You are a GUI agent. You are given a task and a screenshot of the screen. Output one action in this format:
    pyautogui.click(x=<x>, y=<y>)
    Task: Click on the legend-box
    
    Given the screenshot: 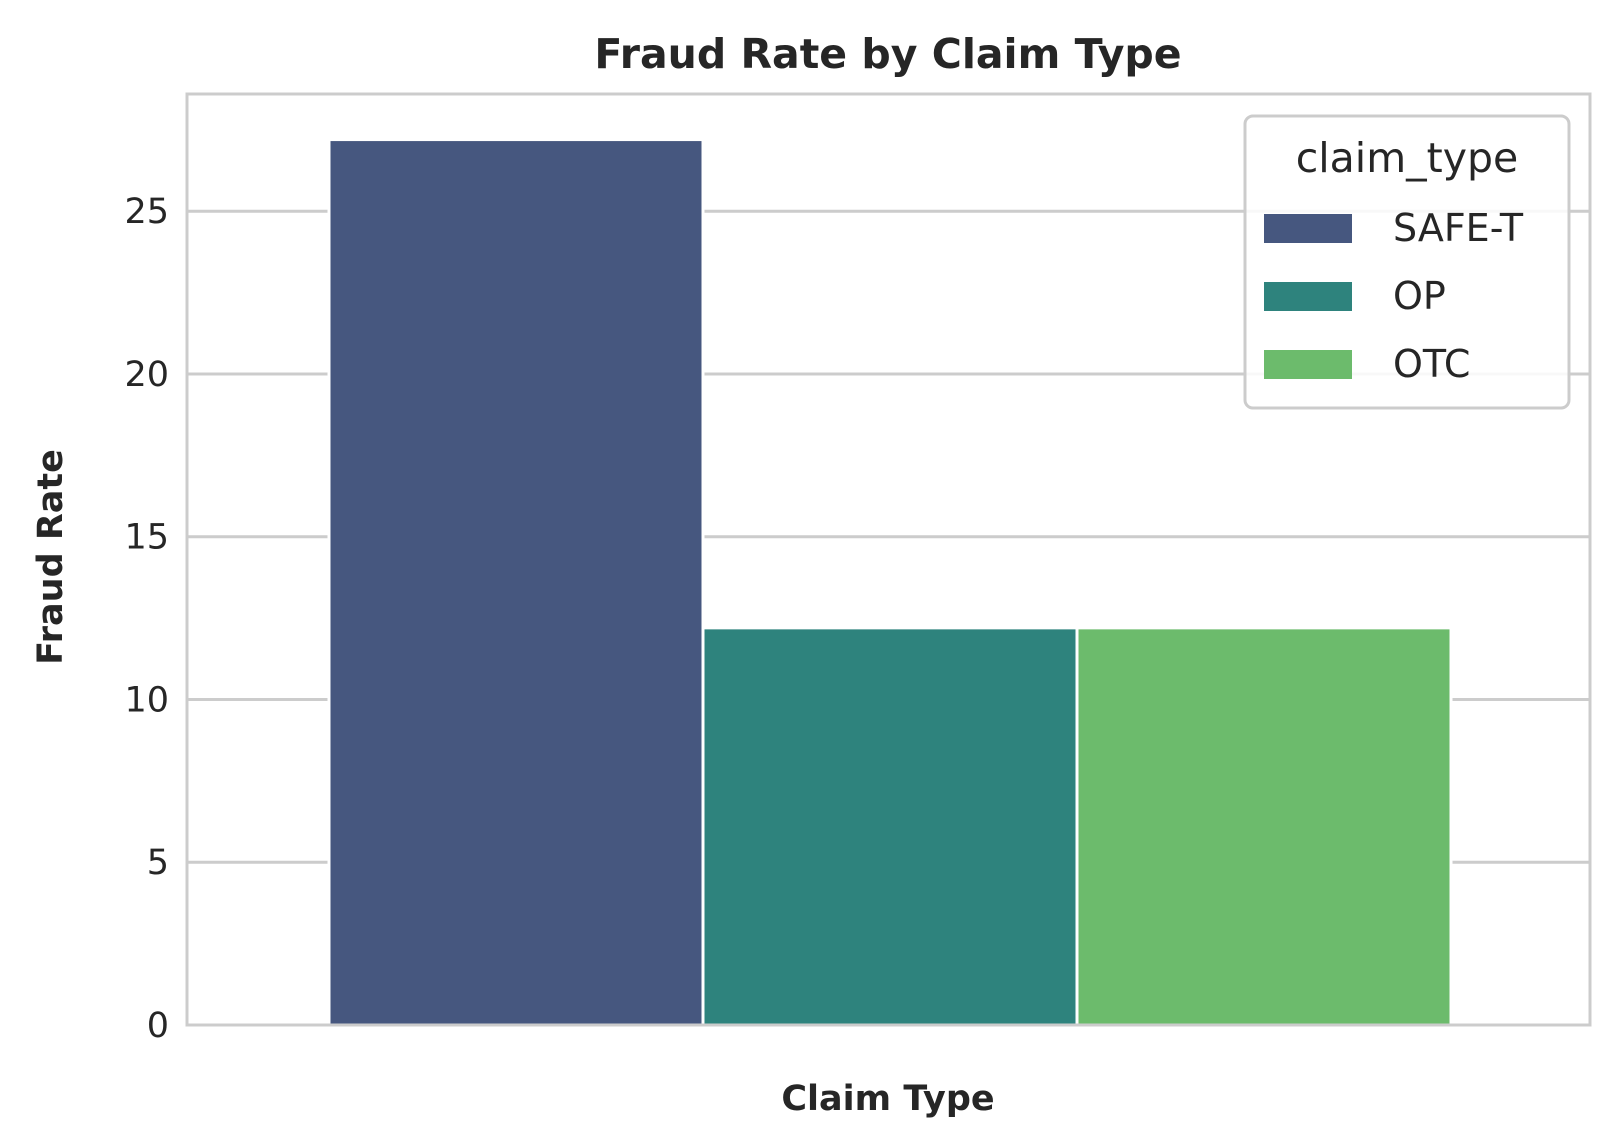 What is the action you would take?
    pyautogui.click(x=1407, y=262)
    